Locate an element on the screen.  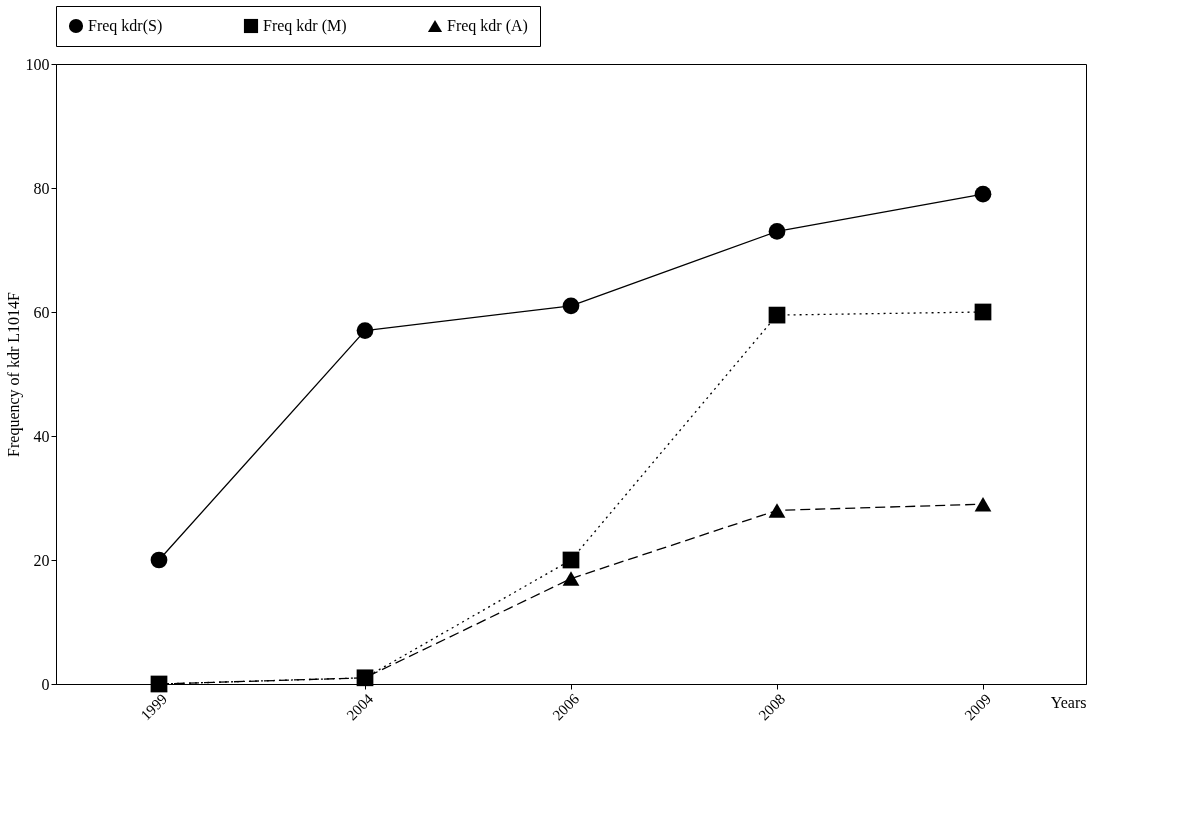
legend-label: Freq kdr (M) is located at coordinates (305, 26).